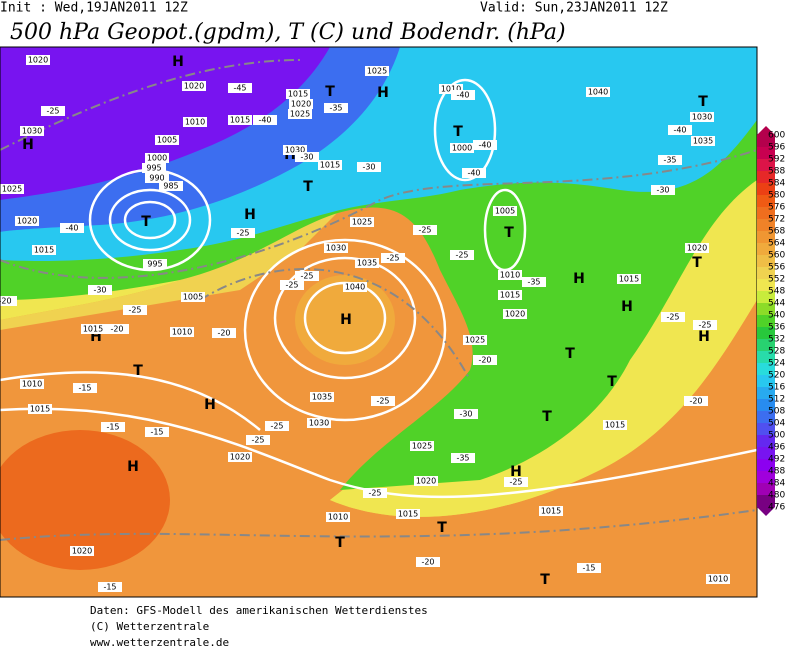  I want to click on isobar-label: 1000, so click(462, 148).